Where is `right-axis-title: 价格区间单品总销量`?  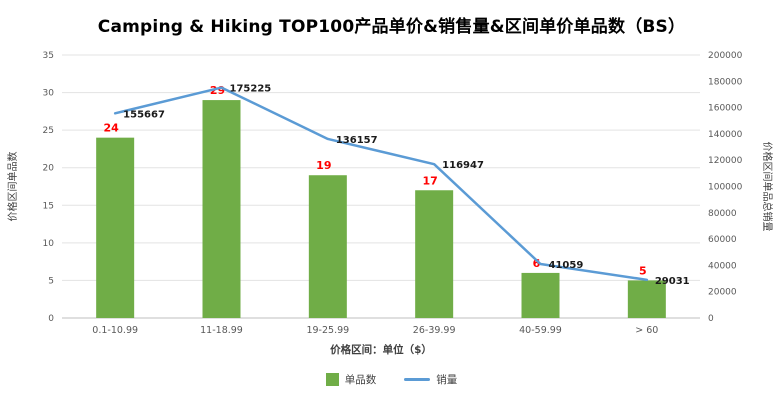
right-axis-title: 价格区间单品总销量 is located at coordinates (767, 187).